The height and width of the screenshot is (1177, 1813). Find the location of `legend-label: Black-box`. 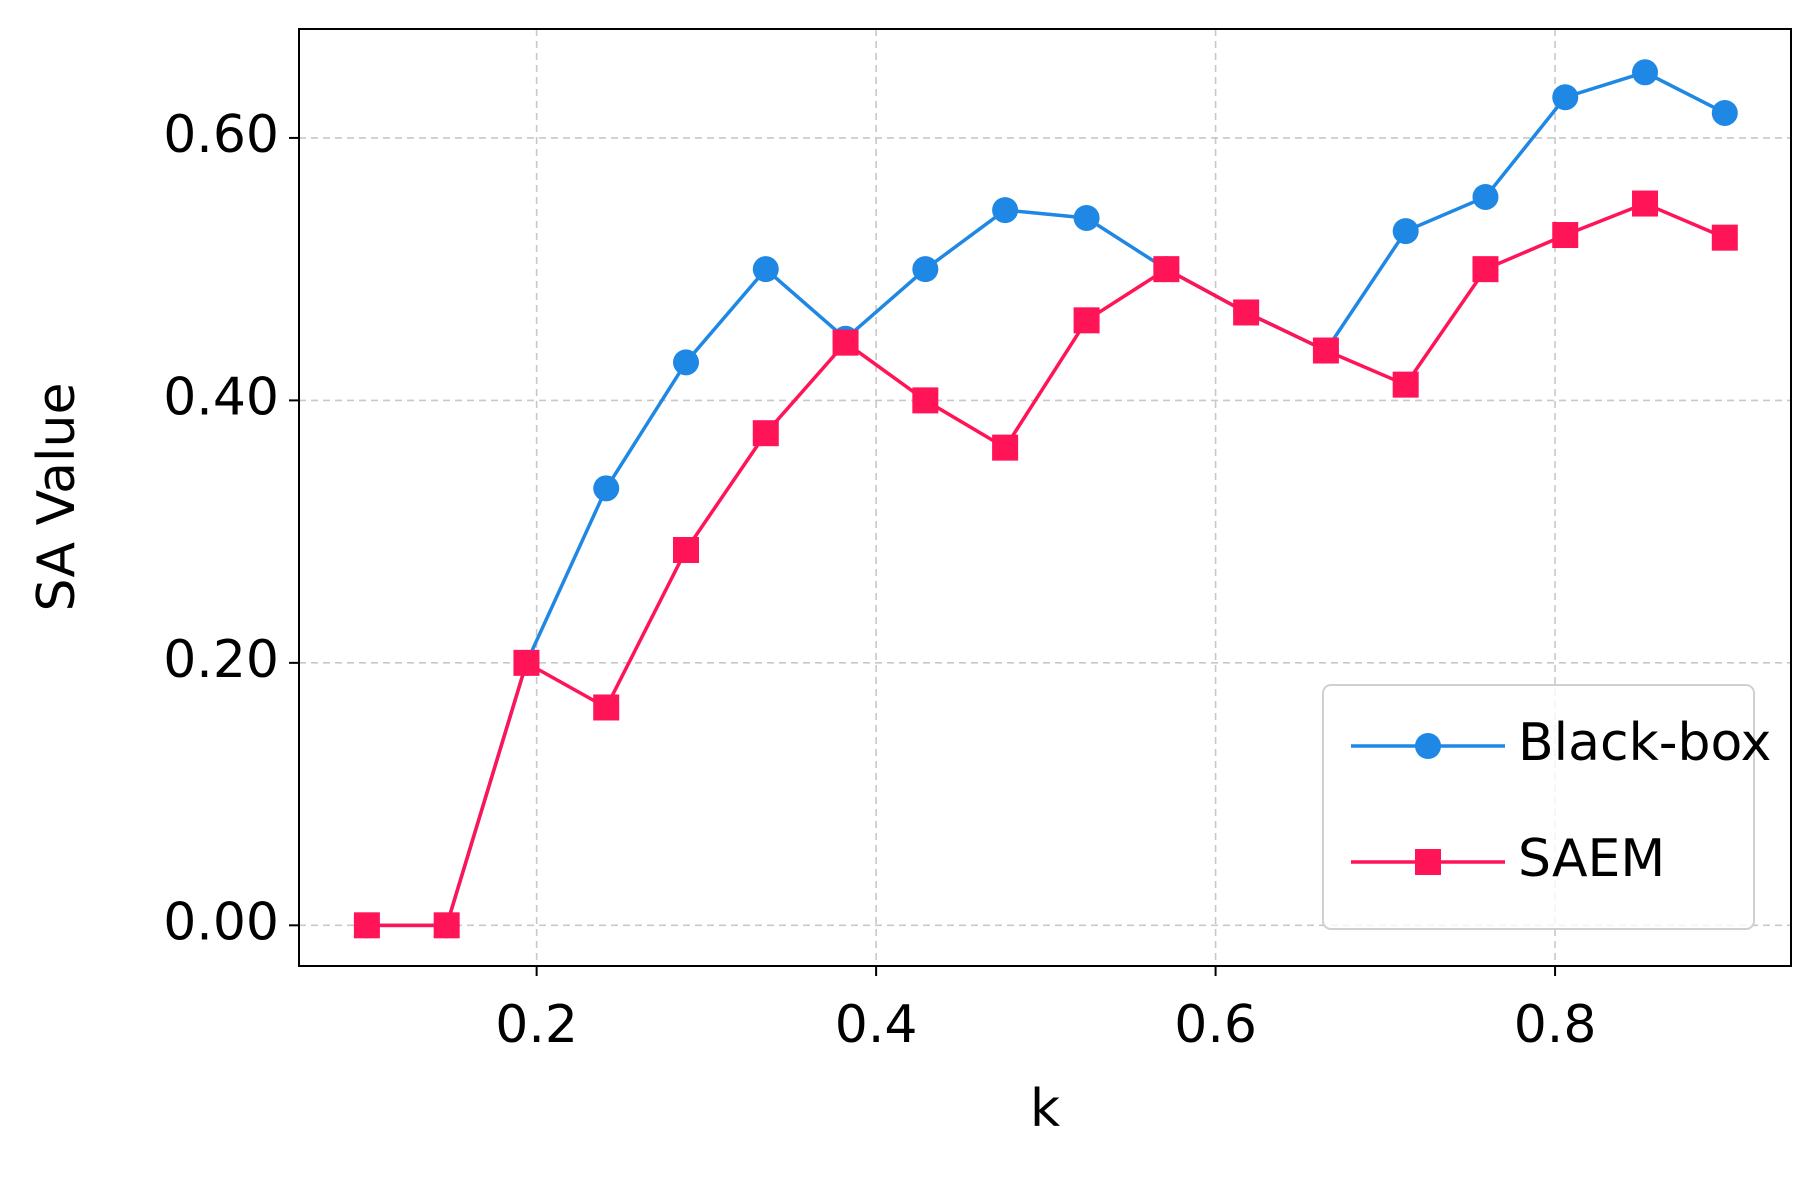

legend-label: Black-box is located at coordinates (1644, 743).